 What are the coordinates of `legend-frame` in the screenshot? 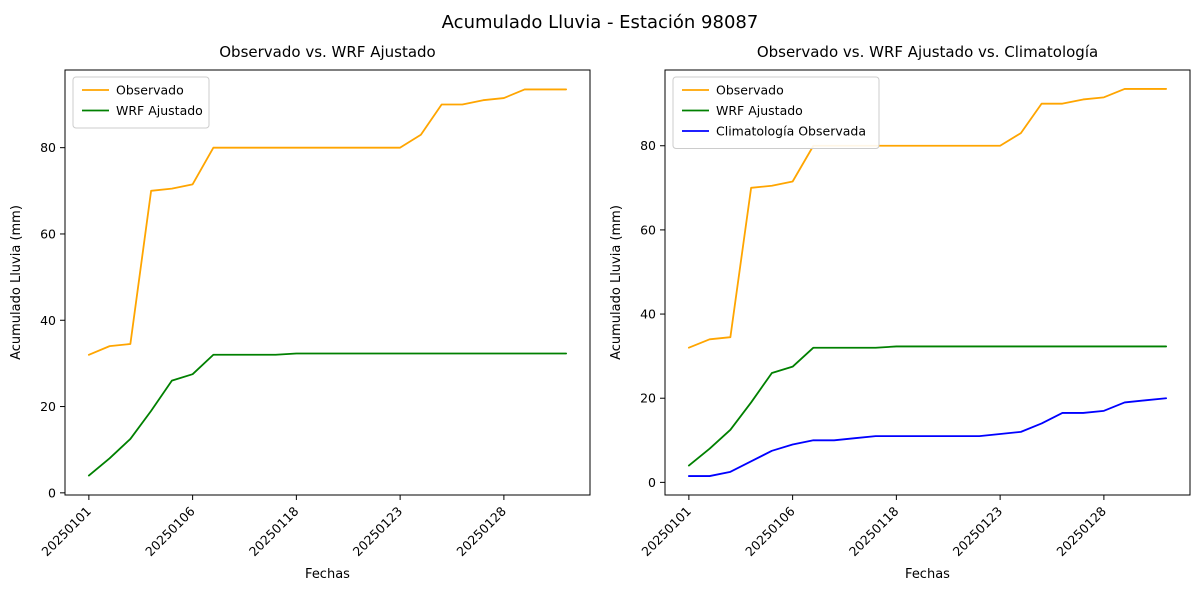 It's located at (776, 112).